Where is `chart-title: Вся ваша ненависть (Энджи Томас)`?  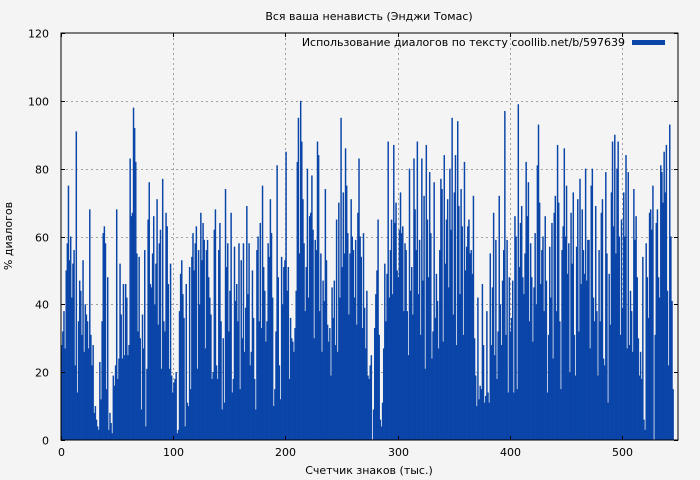 chart-title: Вся ваша ненависть (Энджи Томас) is located at coordinates (368, 16).